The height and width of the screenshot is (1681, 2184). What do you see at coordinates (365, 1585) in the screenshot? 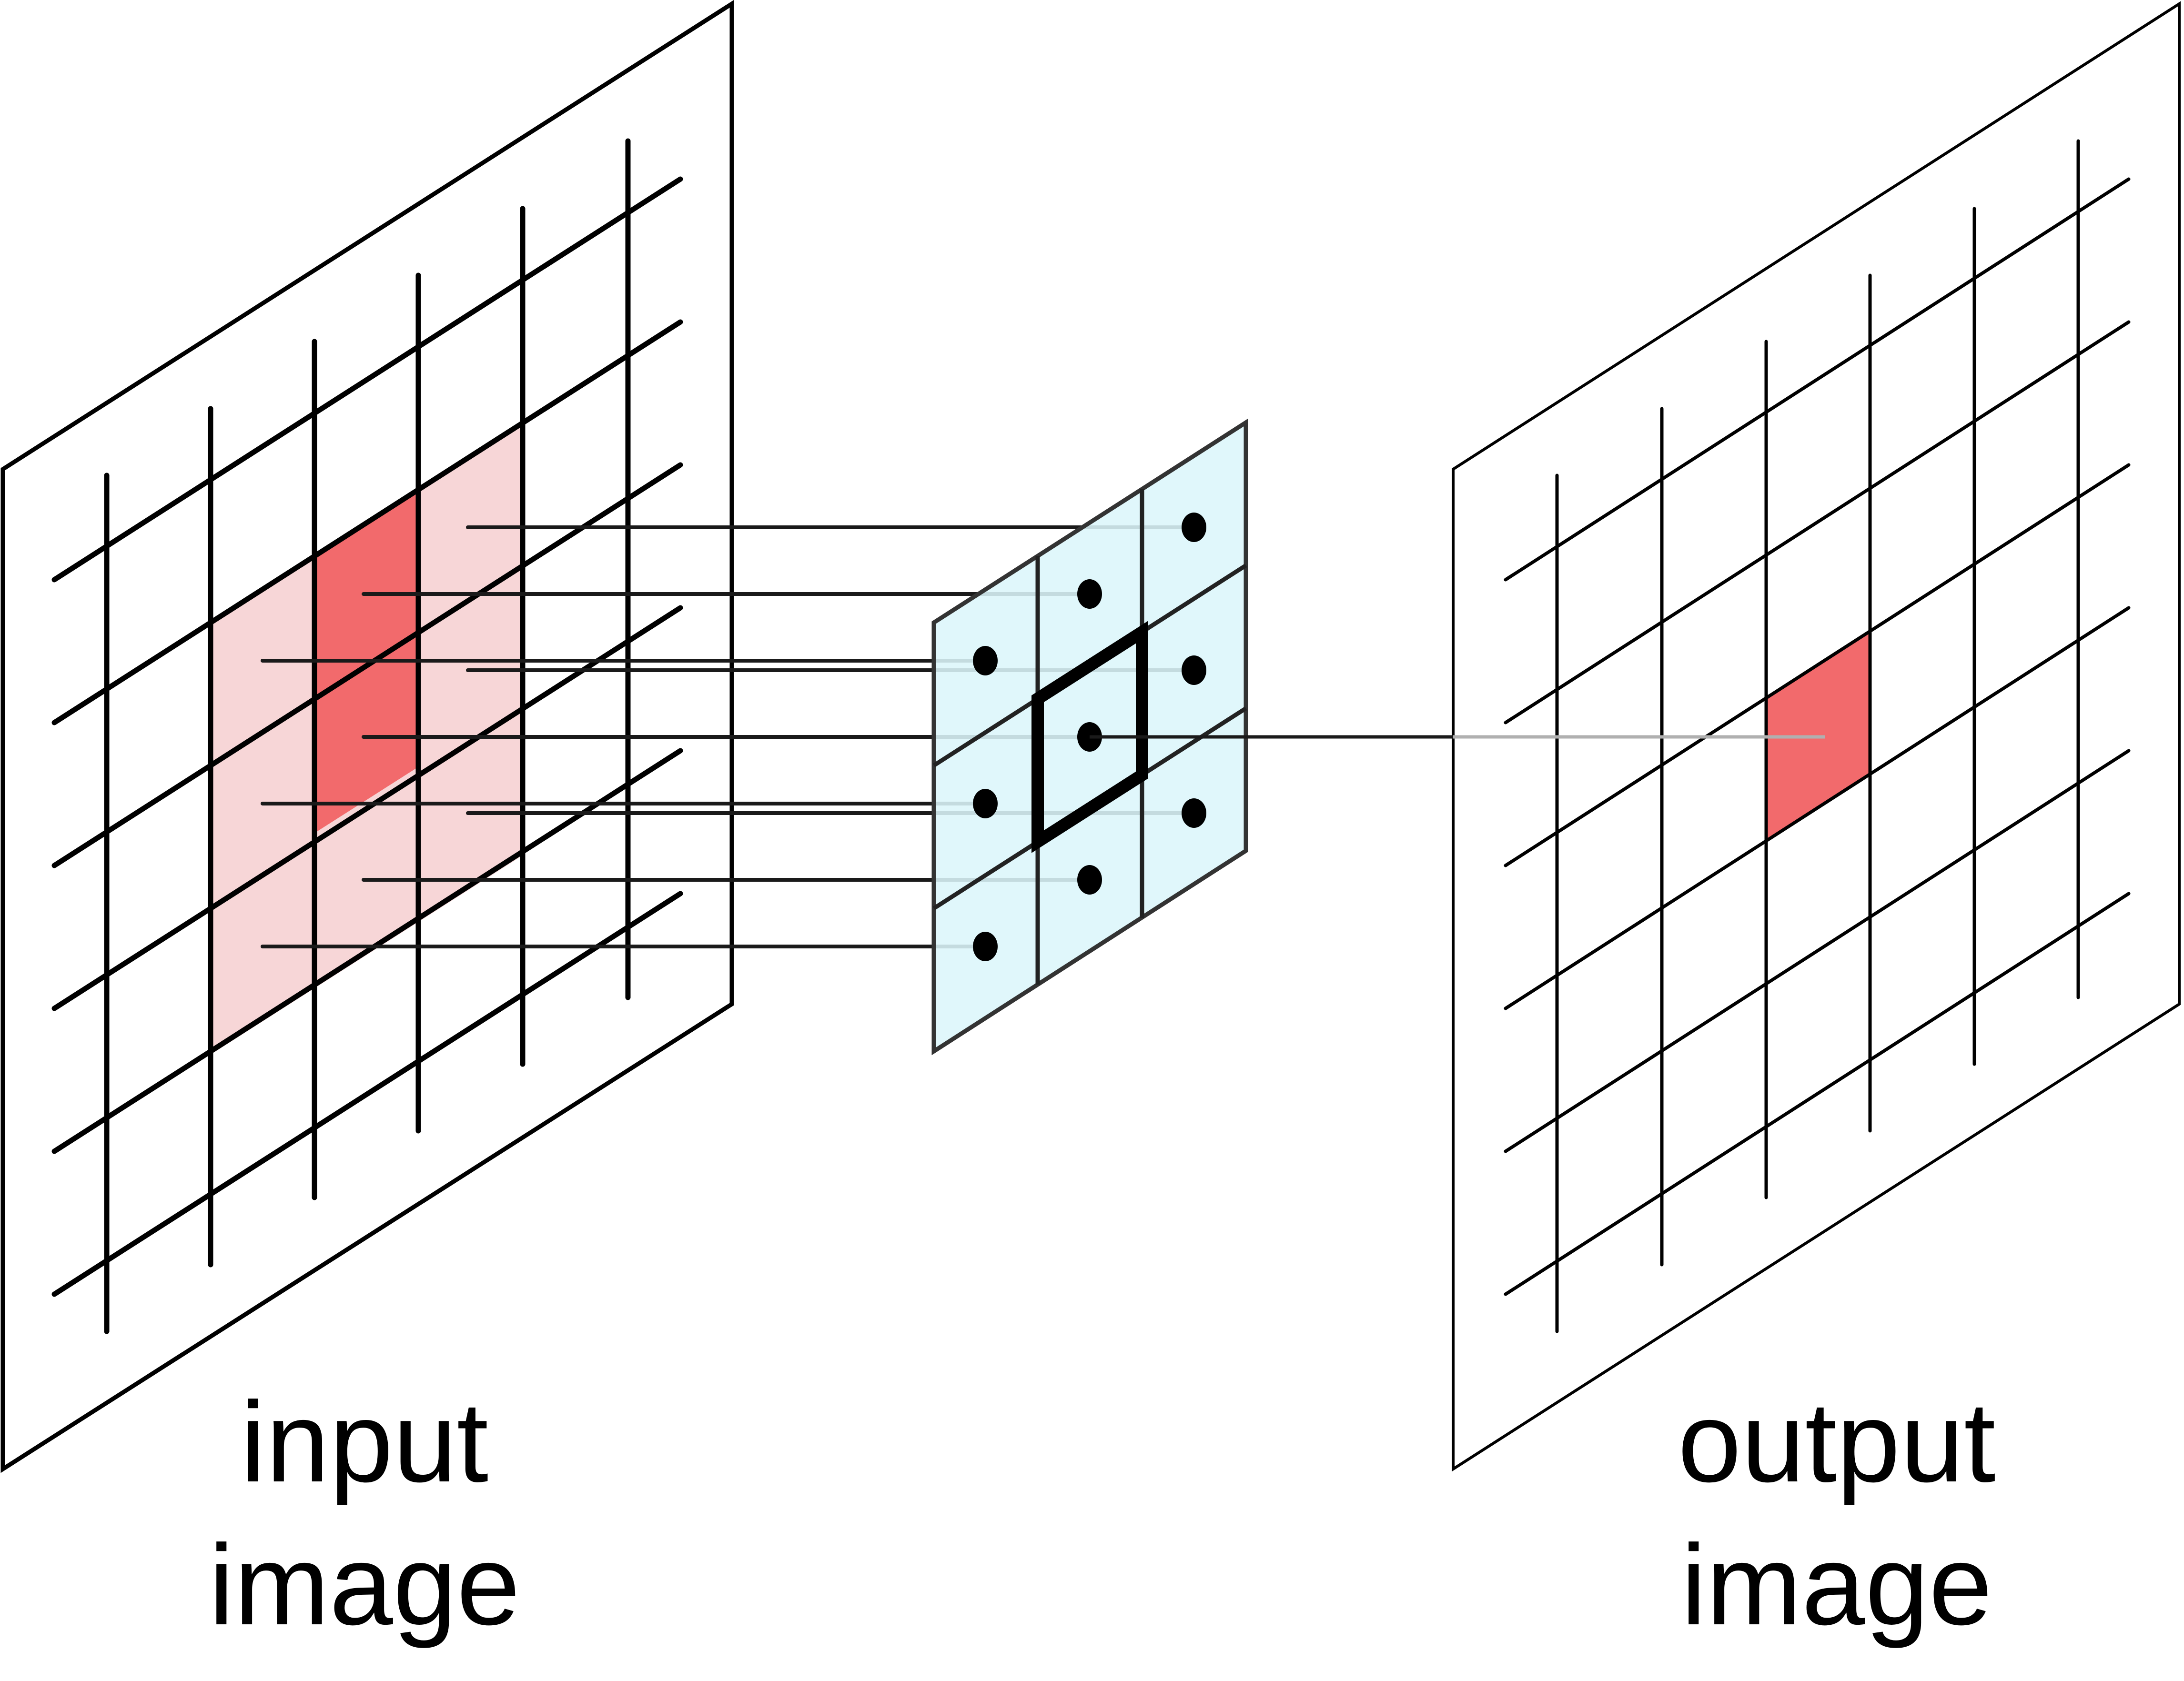
I see `input-label-line2: image` at bounding box center [365, 1585].